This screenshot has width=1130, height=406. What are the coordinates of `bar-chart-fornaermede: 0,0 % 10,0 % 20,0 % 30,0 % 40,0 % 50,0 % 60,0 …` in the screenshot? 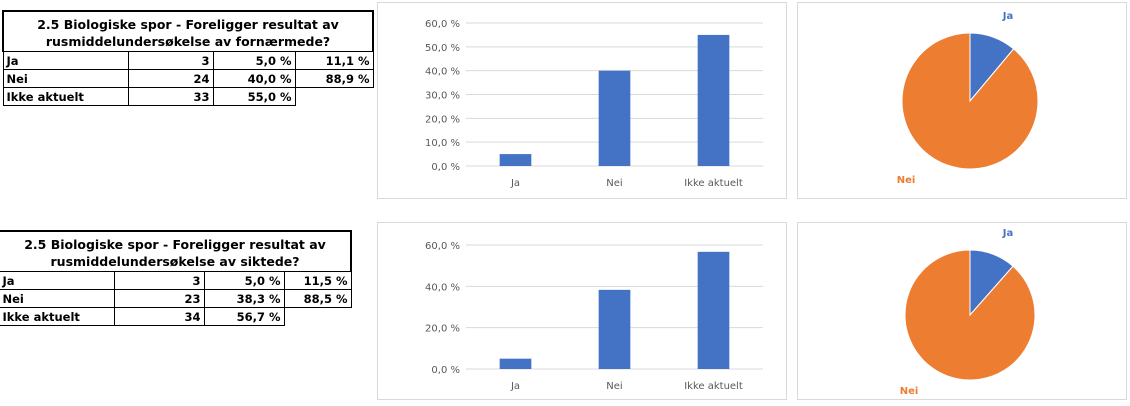 It's located at (594, 104).